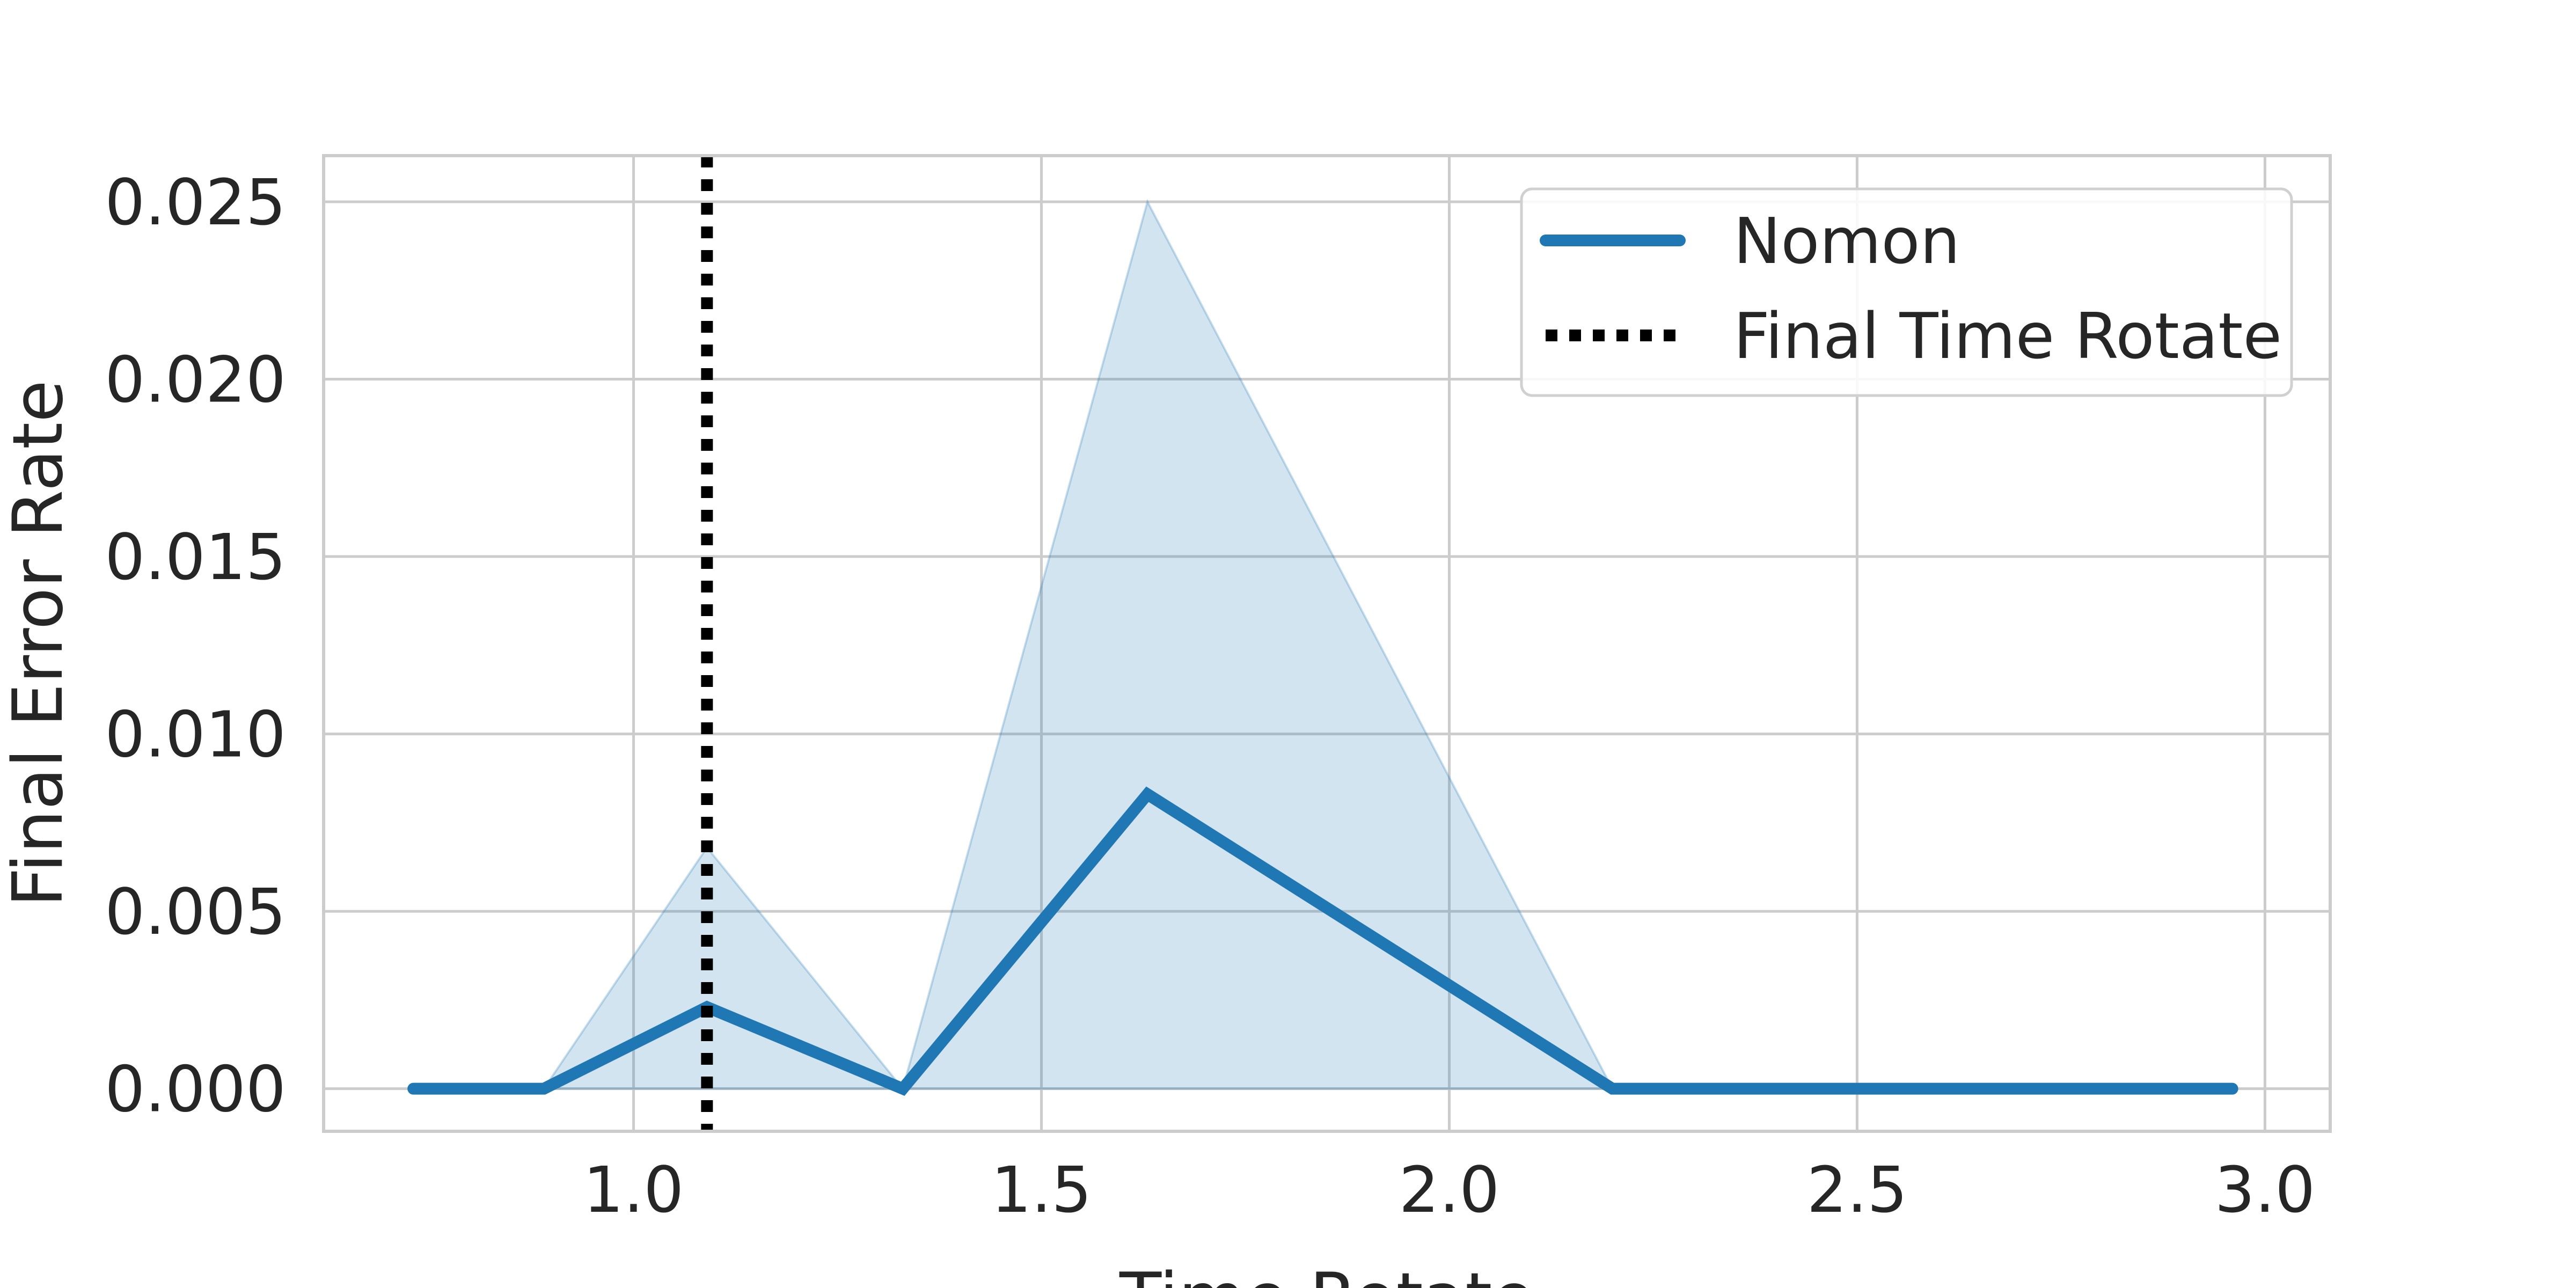 The height and width of the screenshot is (1288, 2576). Describe the element at coordinates (195, 912) in the screenshot. I see `y-tick-label: 0.005` at that location.